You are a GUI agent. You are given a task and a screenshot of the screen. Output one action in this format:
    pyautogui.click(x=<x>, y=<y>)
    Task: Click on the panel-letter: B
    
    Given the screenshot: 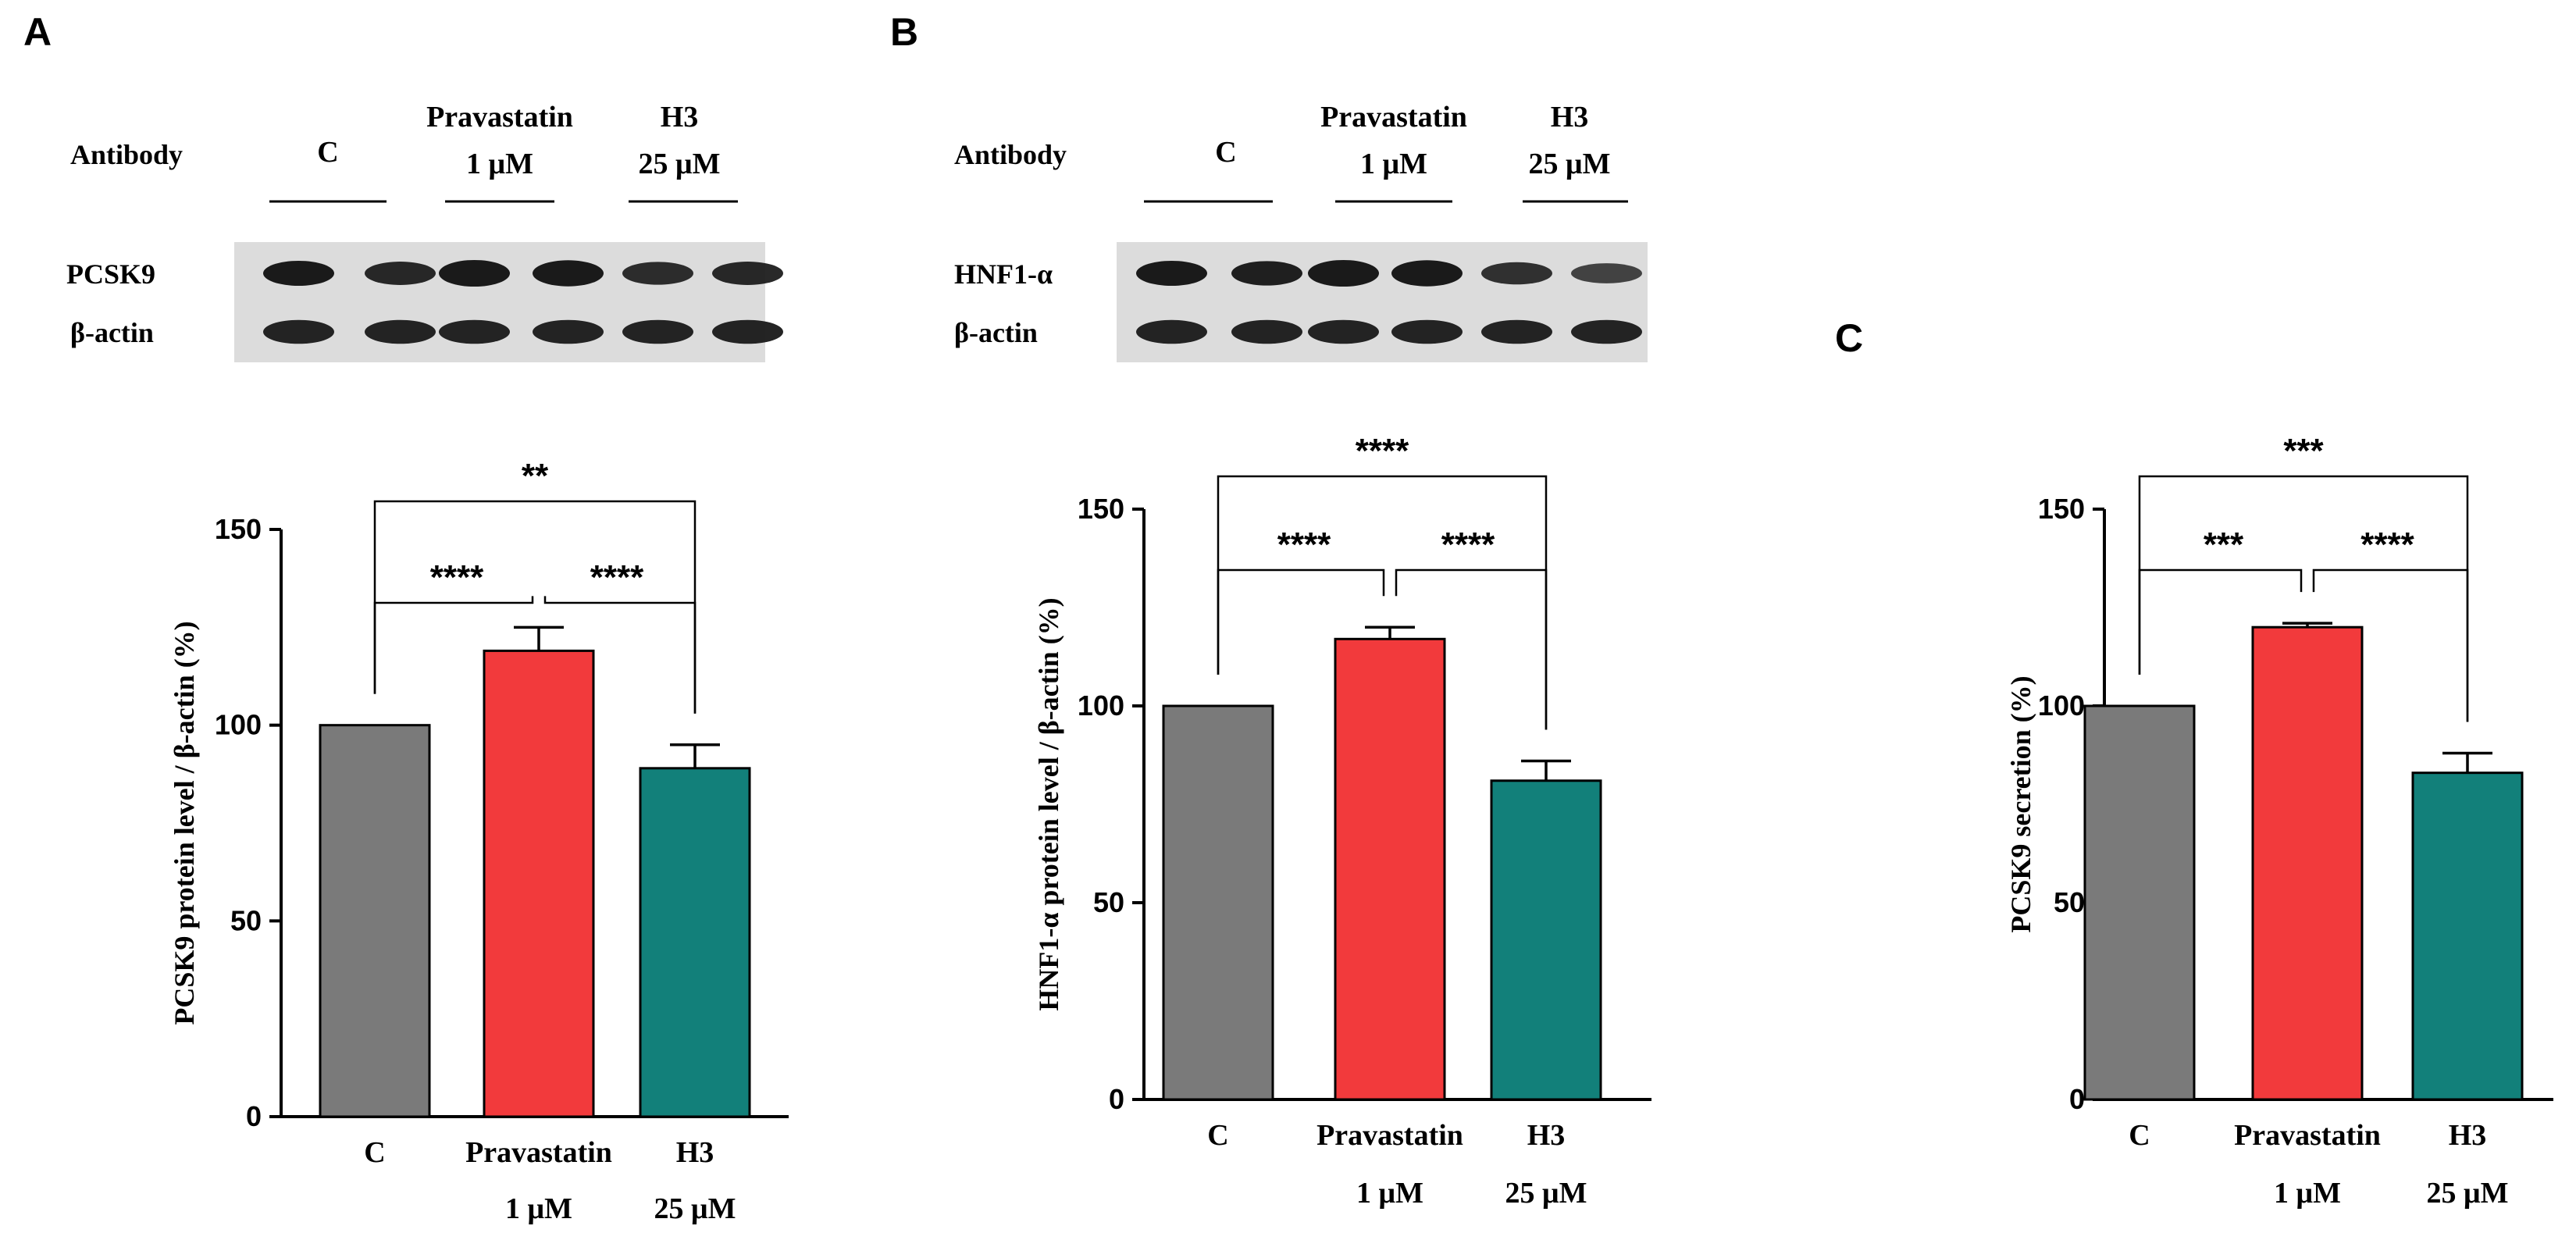 What is the action you would take?
    pyautogui.click(x=904, y=32)
    